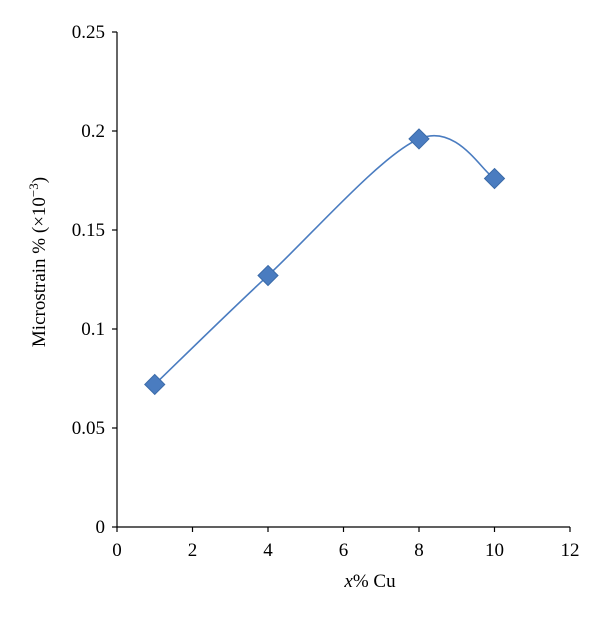 This screenshot has width=600, height=617. I want to click on x-axis-label: x% Cu, so click(369, 581).